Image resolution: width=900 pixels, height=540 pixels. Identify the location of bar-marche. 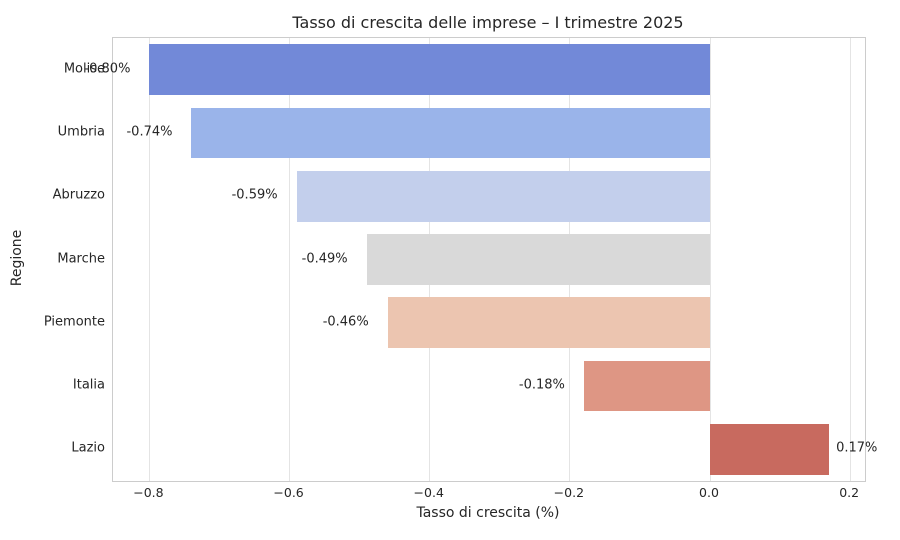
(538, 259).